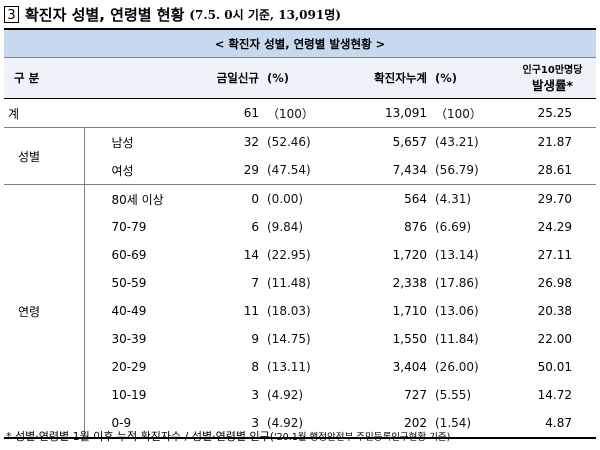  I want to click on table-row: 60-69 14 (22.95) 1,720 (13.14) 27.11, so click(300, 255).